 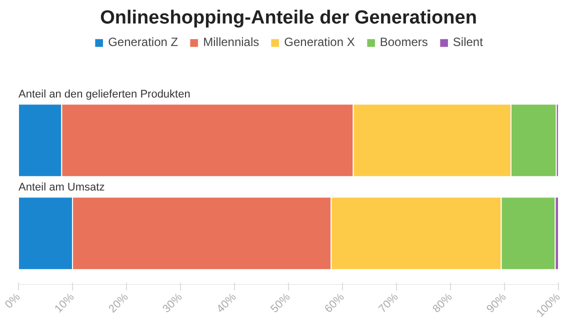 I want to click on chart-title: Onlineshopping-Anteile der Generationen, so click(x=288, y=18).